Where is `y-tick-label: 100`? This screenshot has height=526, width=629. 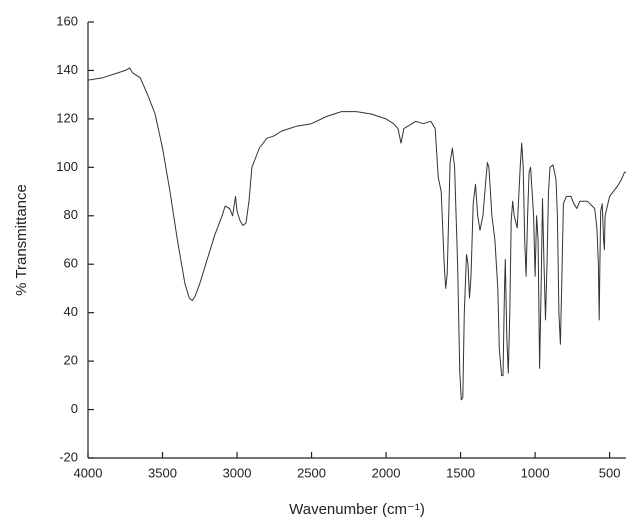
y-tick-label: 100 is located at coordinates (67, 166).